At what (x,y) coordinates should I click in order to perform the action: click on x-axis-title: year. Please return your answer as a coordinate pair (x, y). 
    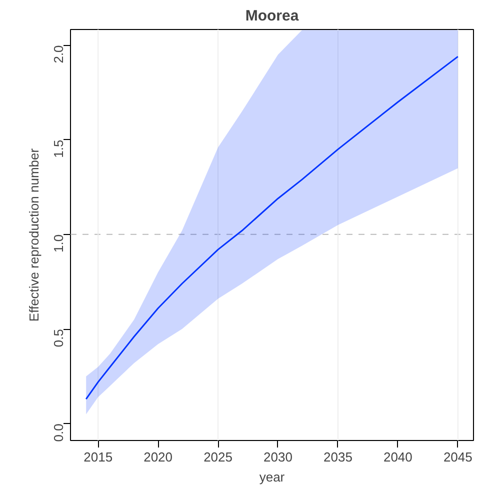
    Looking at the image, I should click on (272, 477).